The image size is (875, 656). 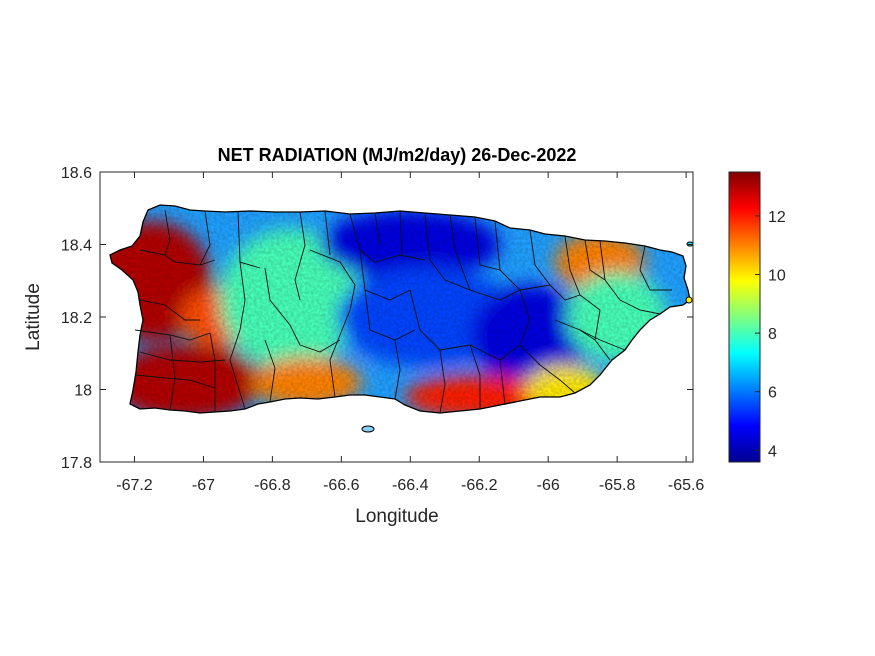 I want to click on colorbar-tick-label: 10, so click(x=777, y=276).